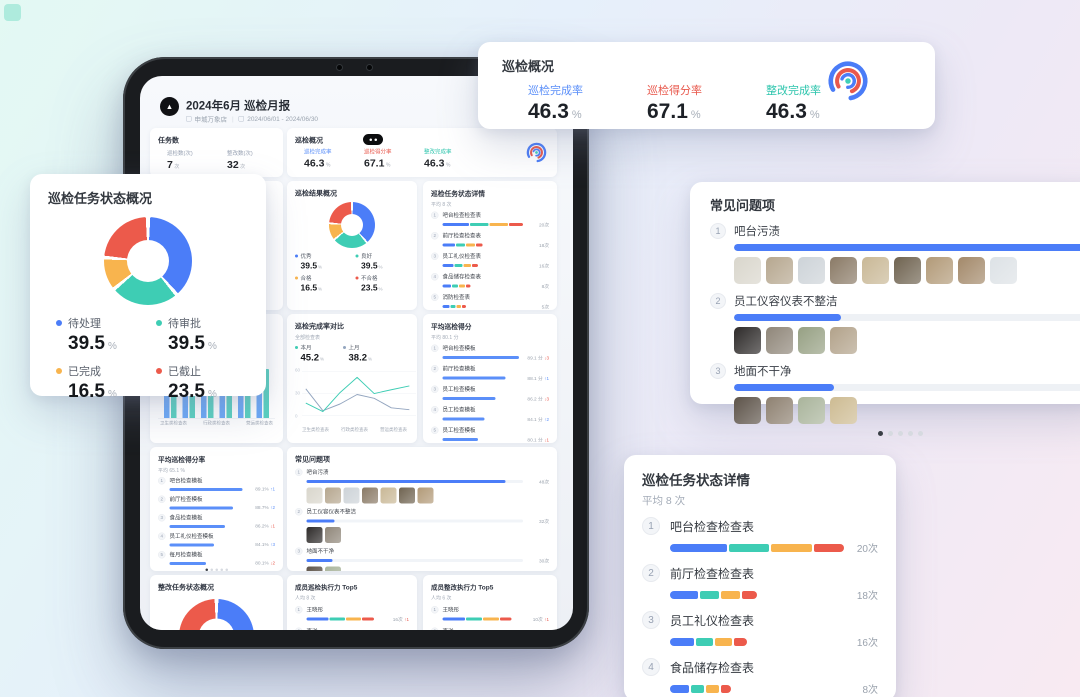 This screenshot has width=1080, height=697. I want to click on radial-progress-icon, so click(536, 152).